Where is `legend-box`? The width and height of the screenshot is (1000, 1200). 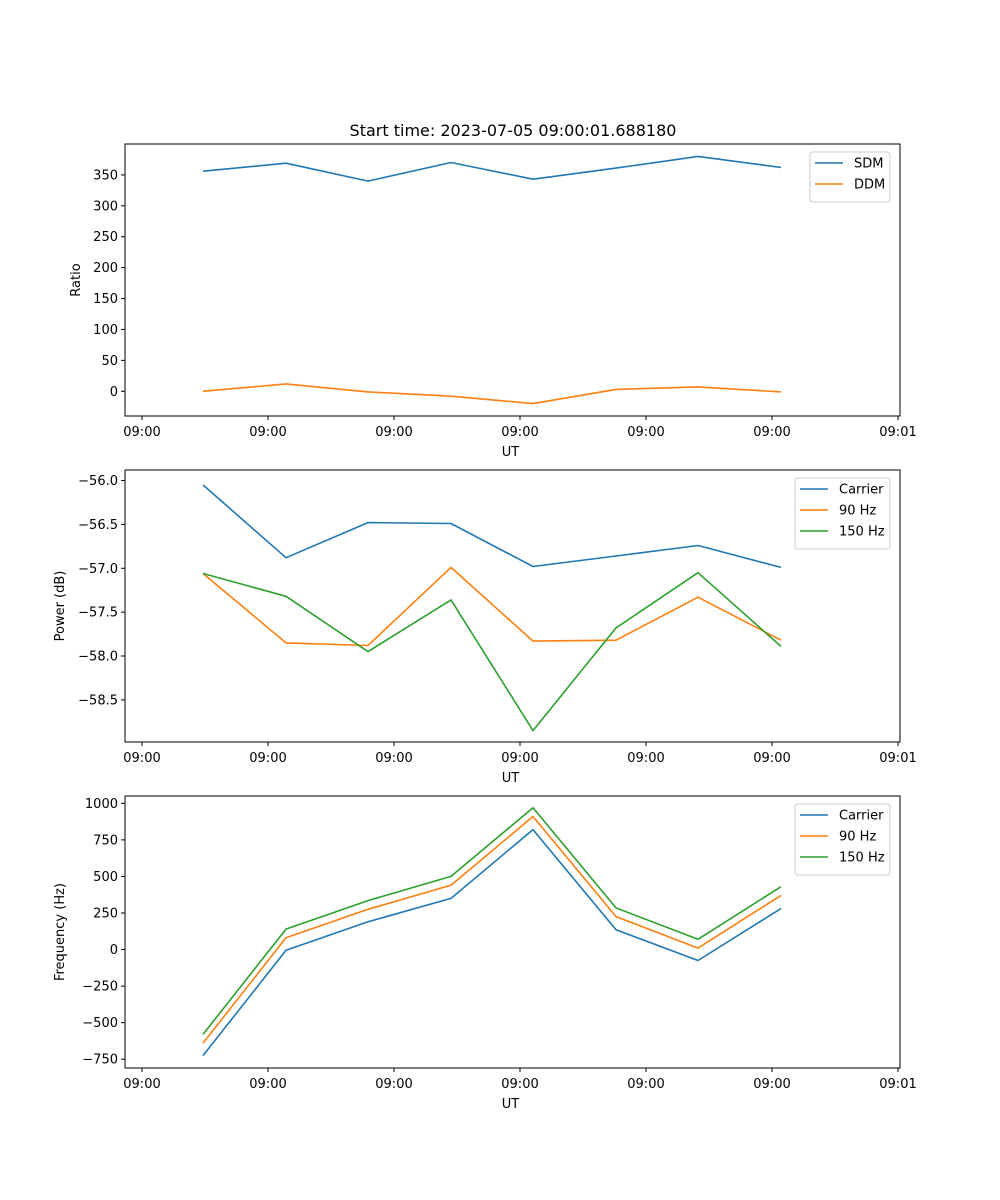 legend-box is located at coordinates (850, 177).